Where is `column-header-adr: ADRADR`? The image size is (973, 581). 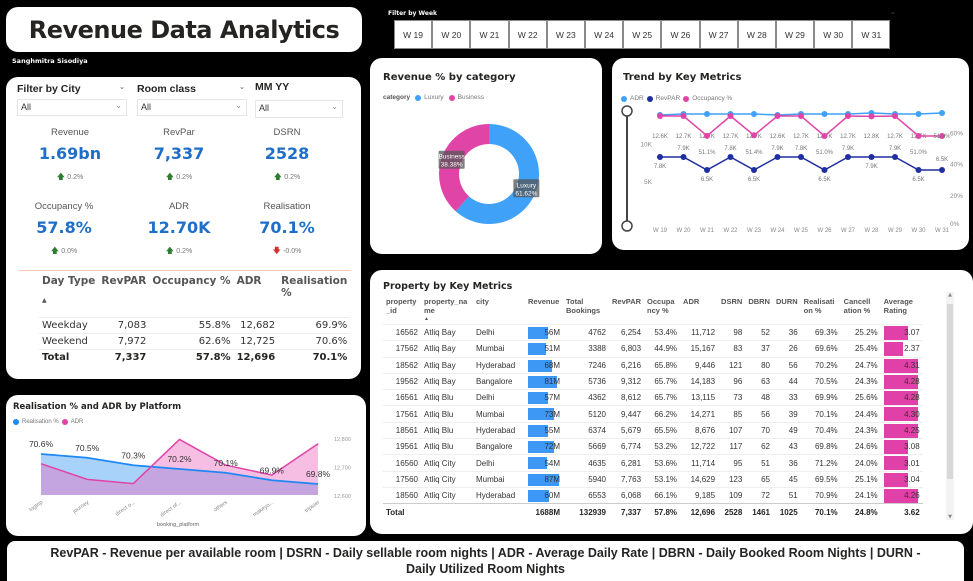 column-header-adr: ADRADR is located at coordinates (699, 311).